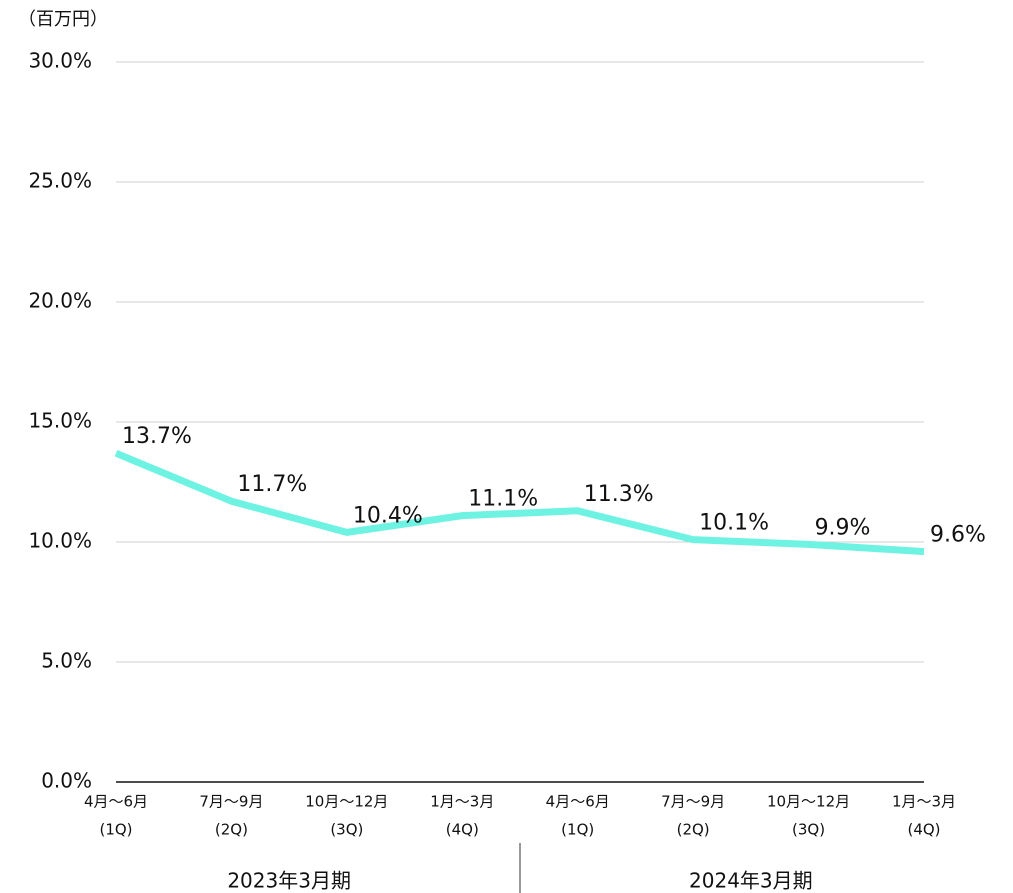  Describe the element at coordinates (63, 19) in the screenshot. I see `unit-label: （百万円）` at that location.